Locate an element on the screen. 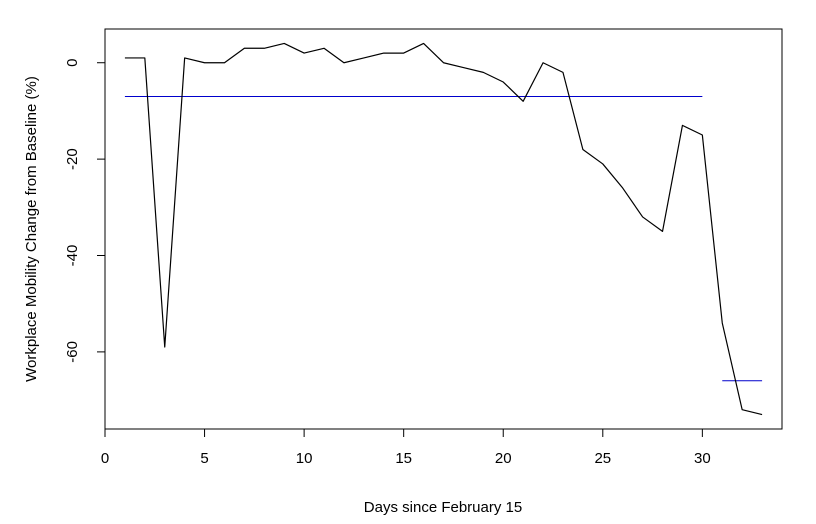  y-tick-label: -60 is located at coordinates (72, 352).